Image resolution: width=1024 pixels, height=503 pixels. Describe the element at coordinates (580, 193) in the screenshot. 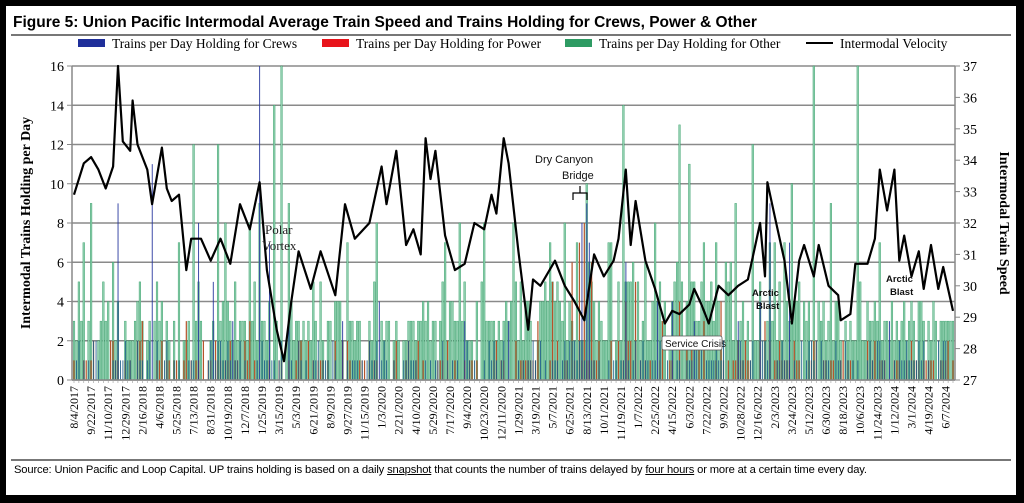

I see `annotation-dry-canyon-bracket` at that location.